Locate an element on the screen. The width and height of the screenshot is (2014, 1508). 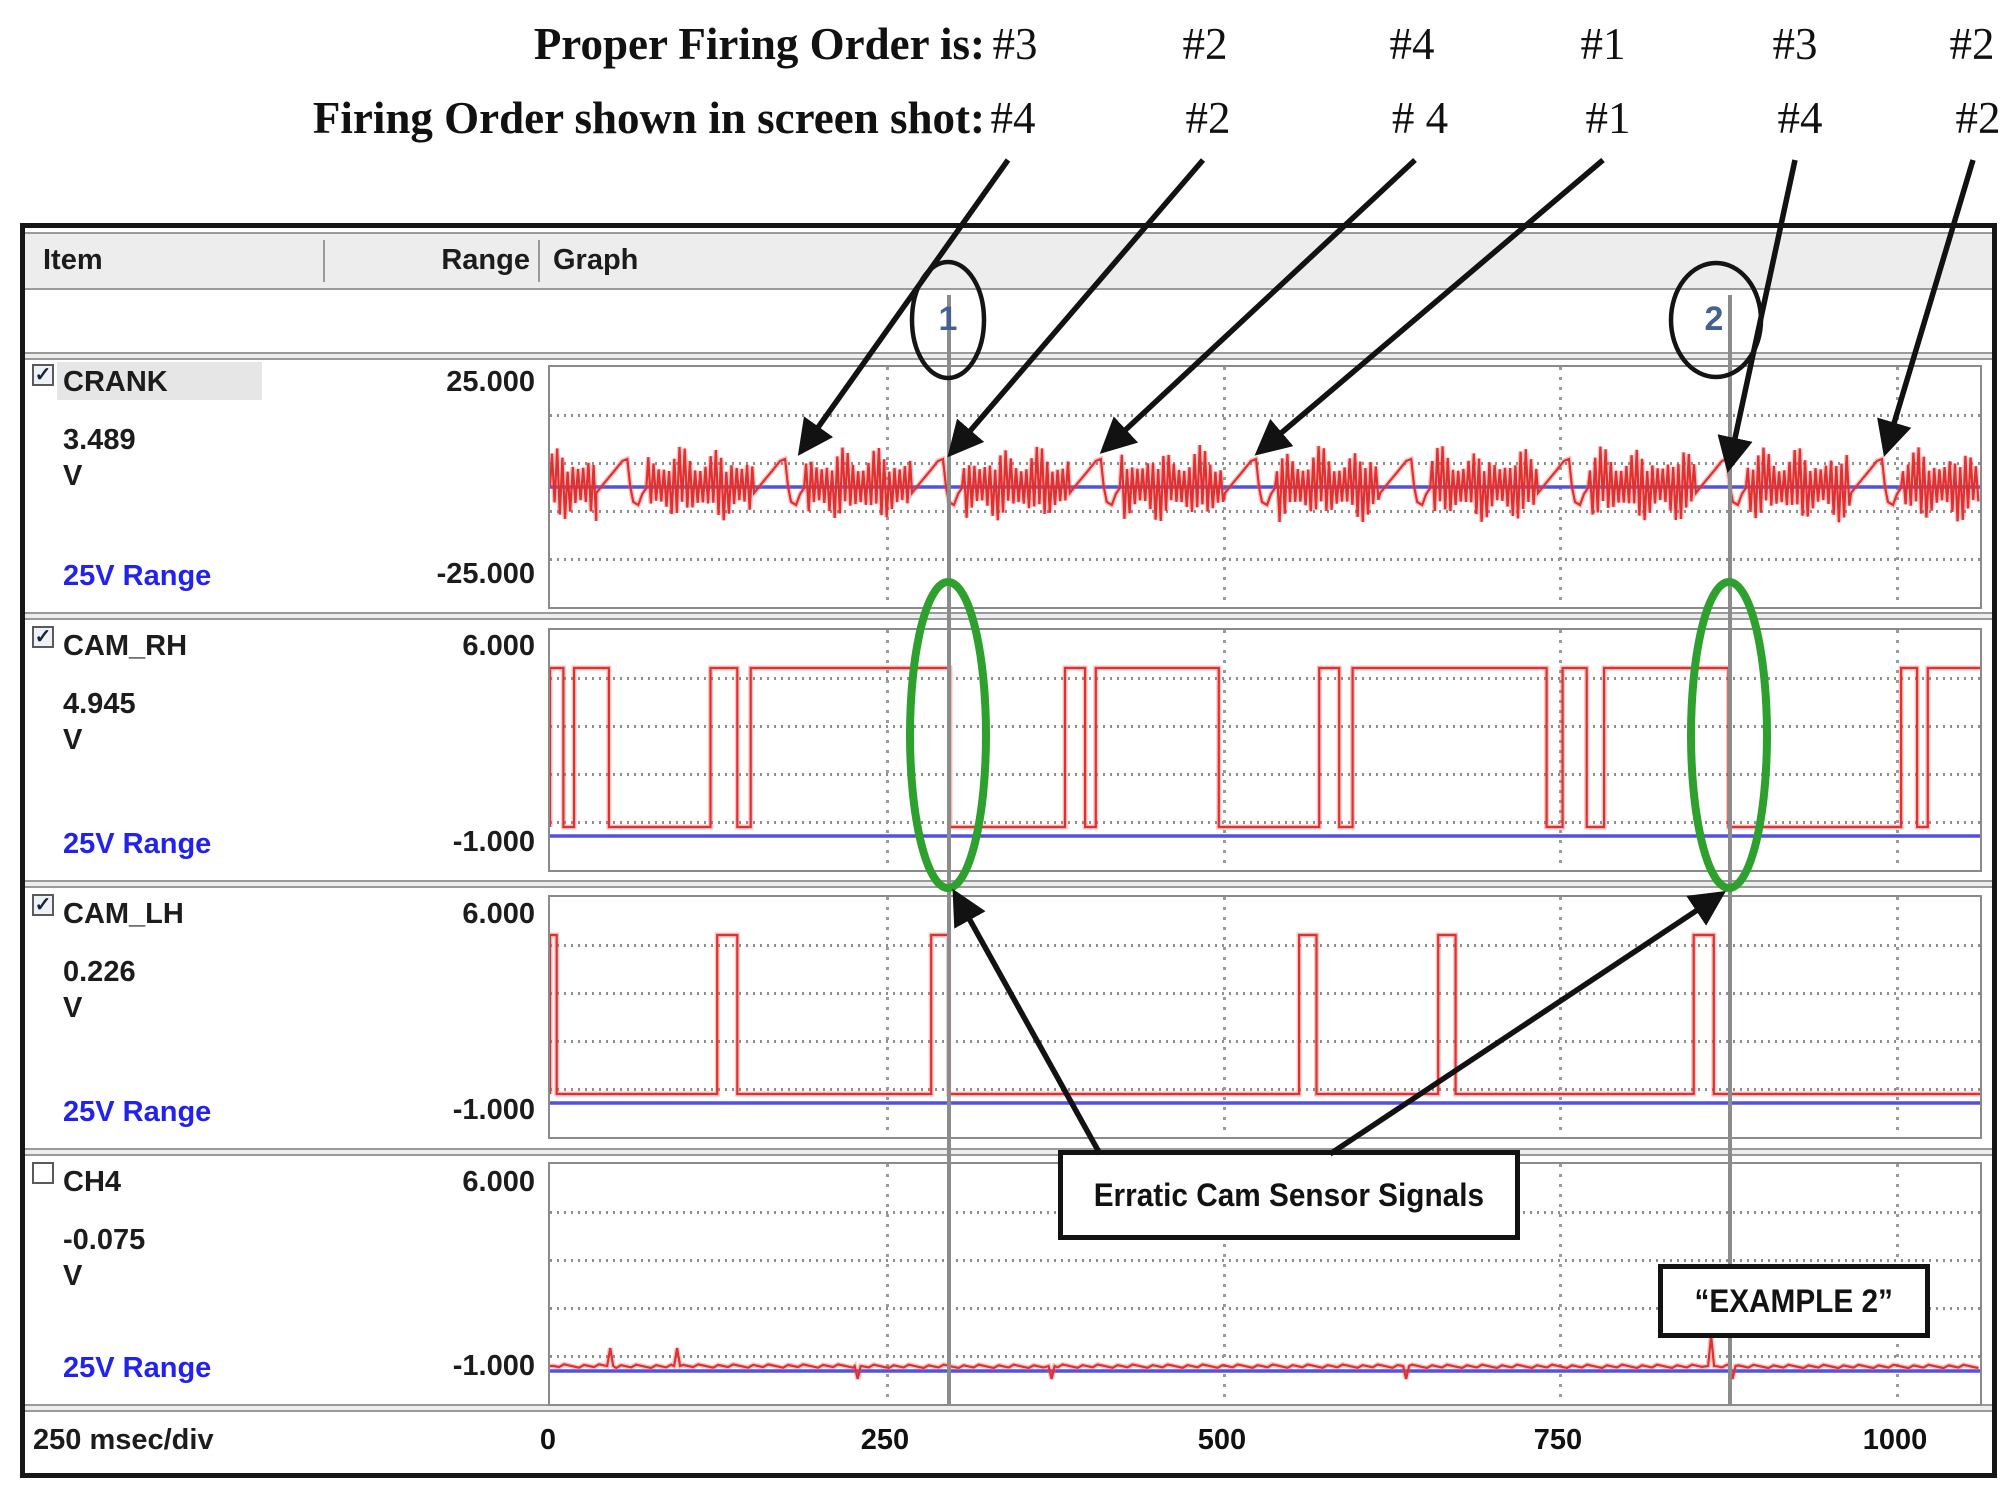
cursor-1-line is located at coordinates (949, 850).